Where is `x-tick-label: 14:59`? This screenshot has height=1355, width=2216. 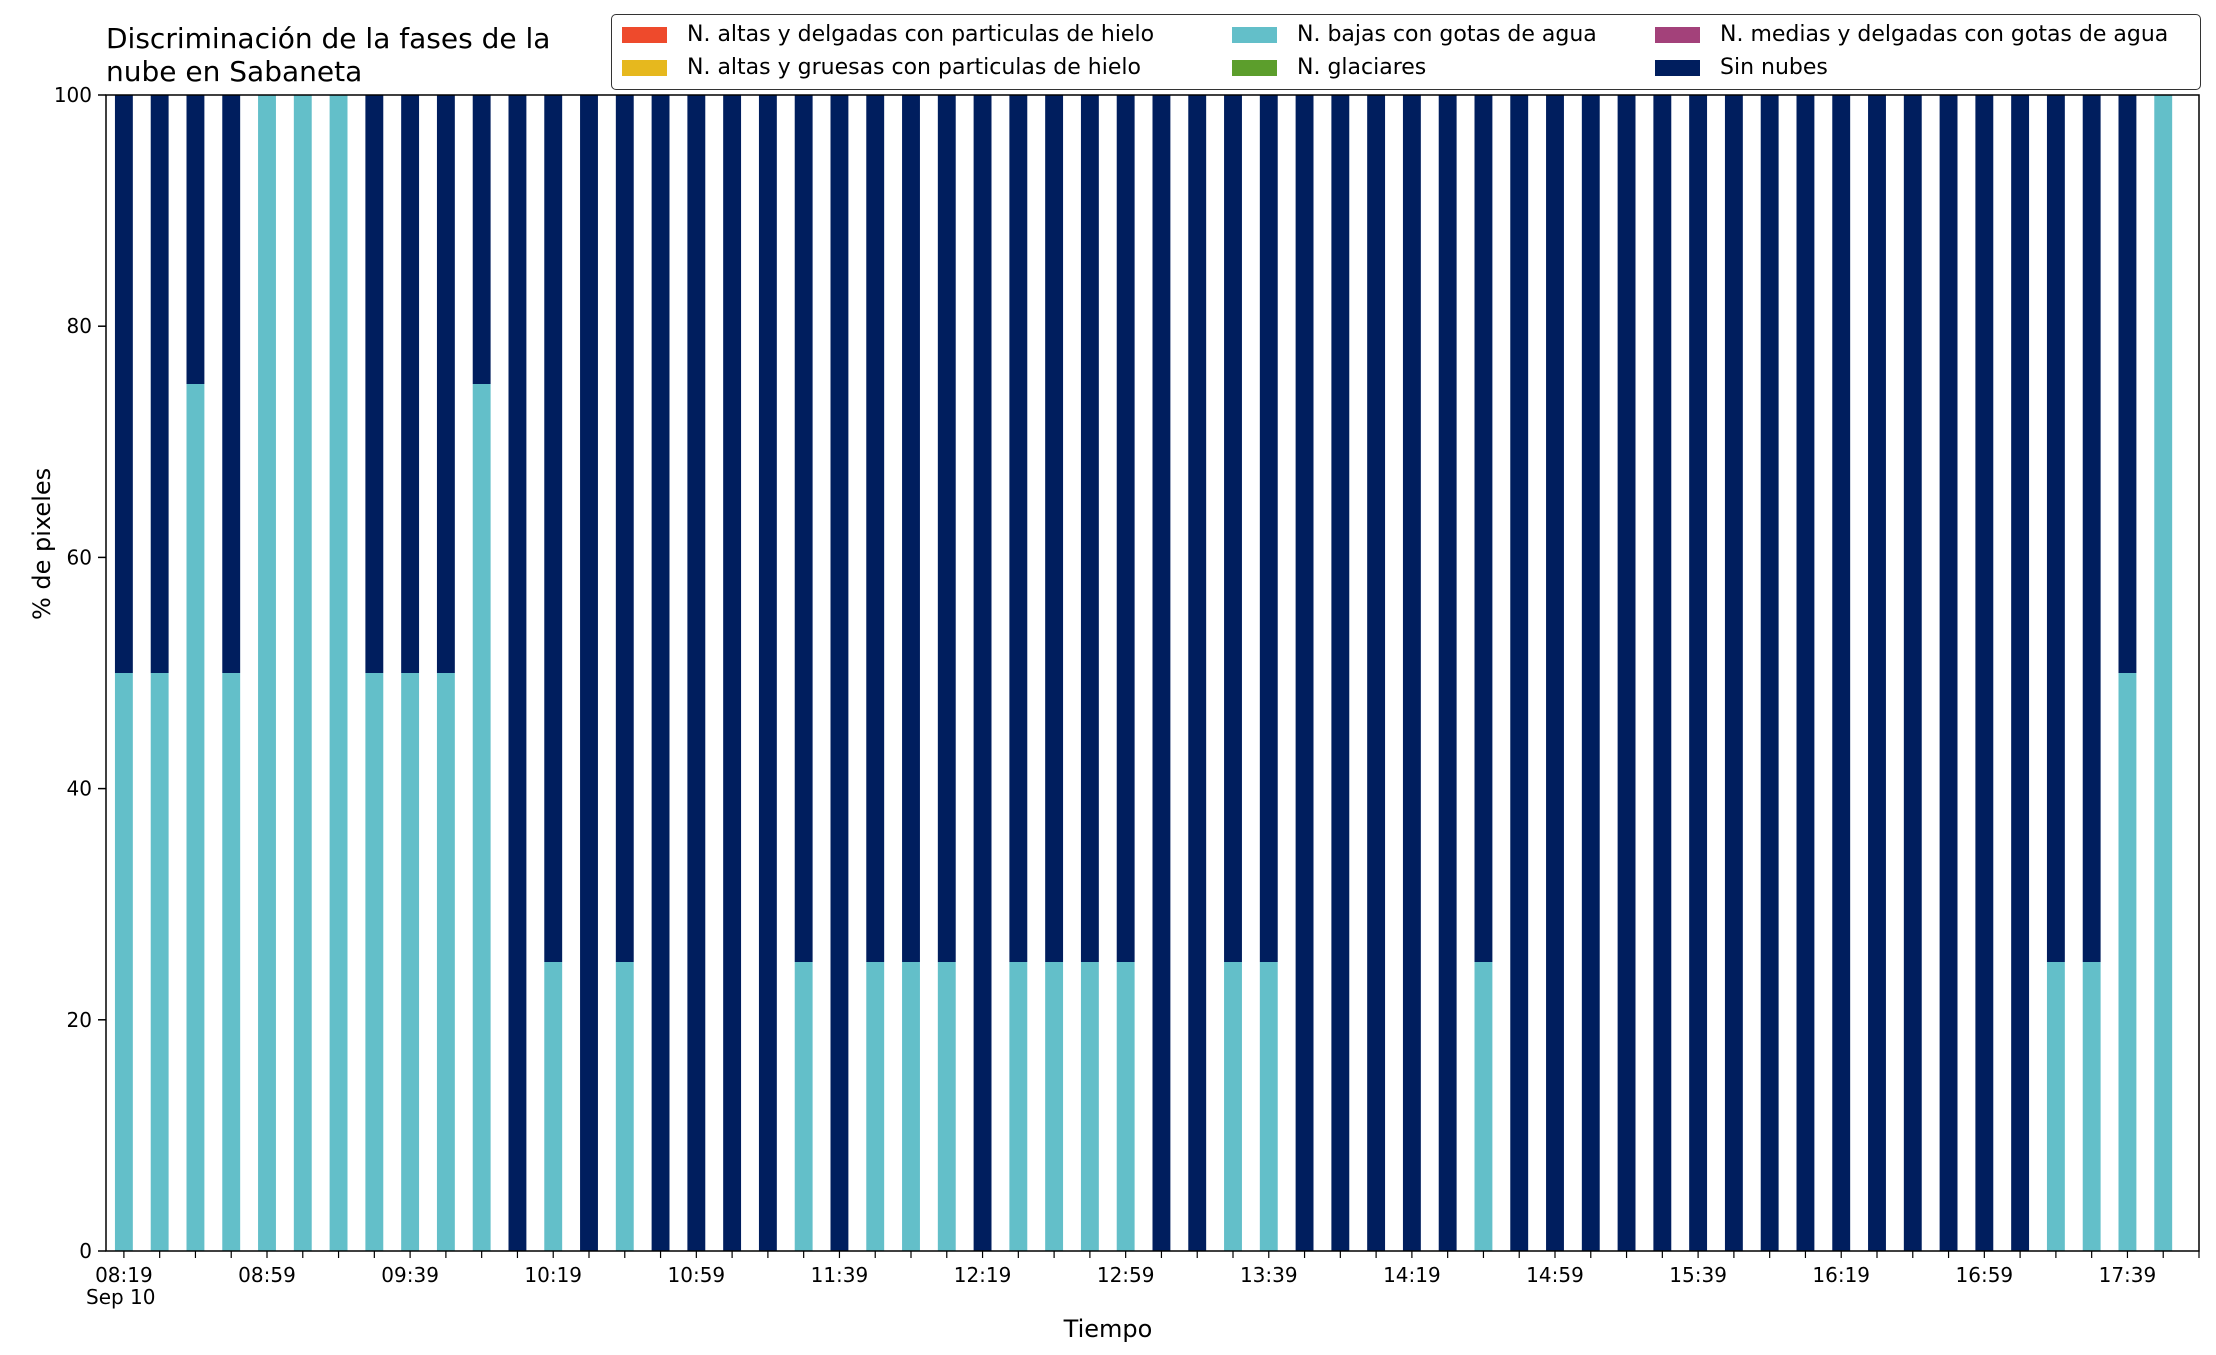
x-tick-label: 14:59 is located at coordinates (1555, 1275).